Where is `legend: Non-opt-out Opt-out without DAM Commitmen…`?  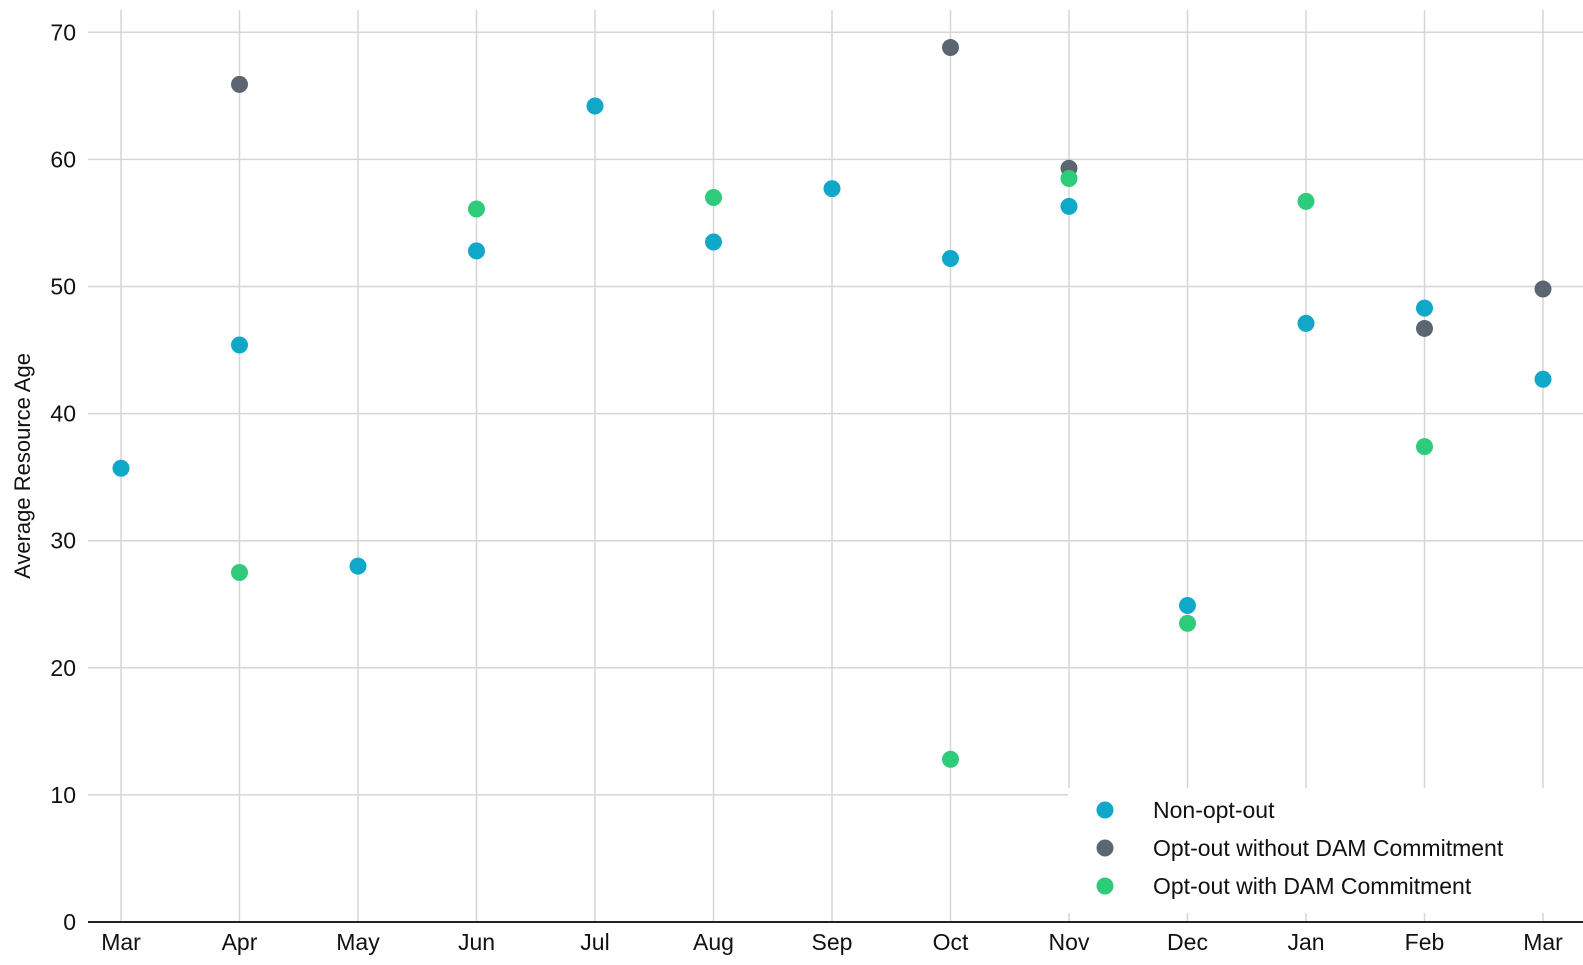 legend: Non-opt-out Opt-out without DAM Commitmen… is located at coordinates (1325, 850).